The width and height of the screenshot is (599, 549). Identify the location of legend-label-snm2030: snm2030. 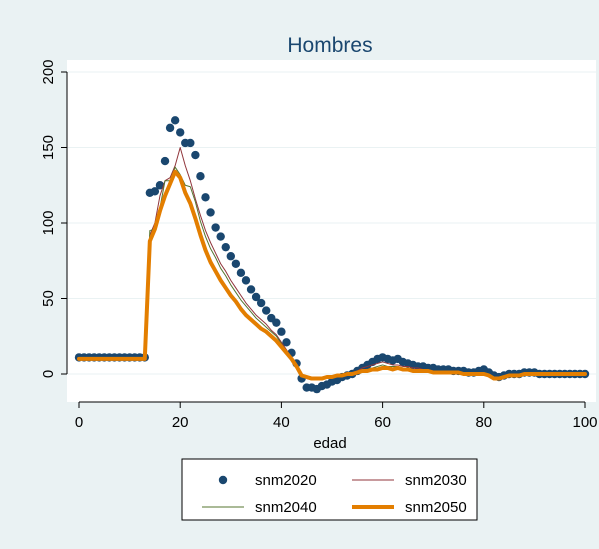
(436, 480).